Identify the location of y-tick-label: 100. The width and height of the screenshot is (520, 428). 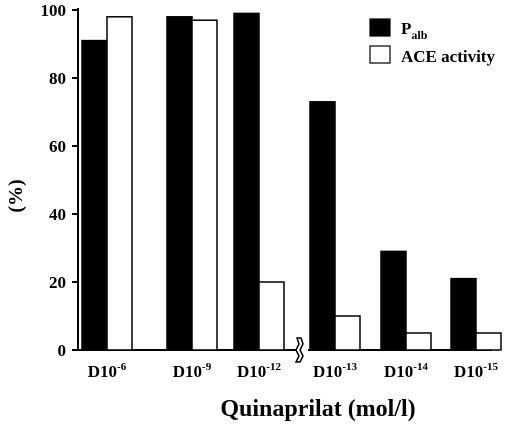
(54, 10).